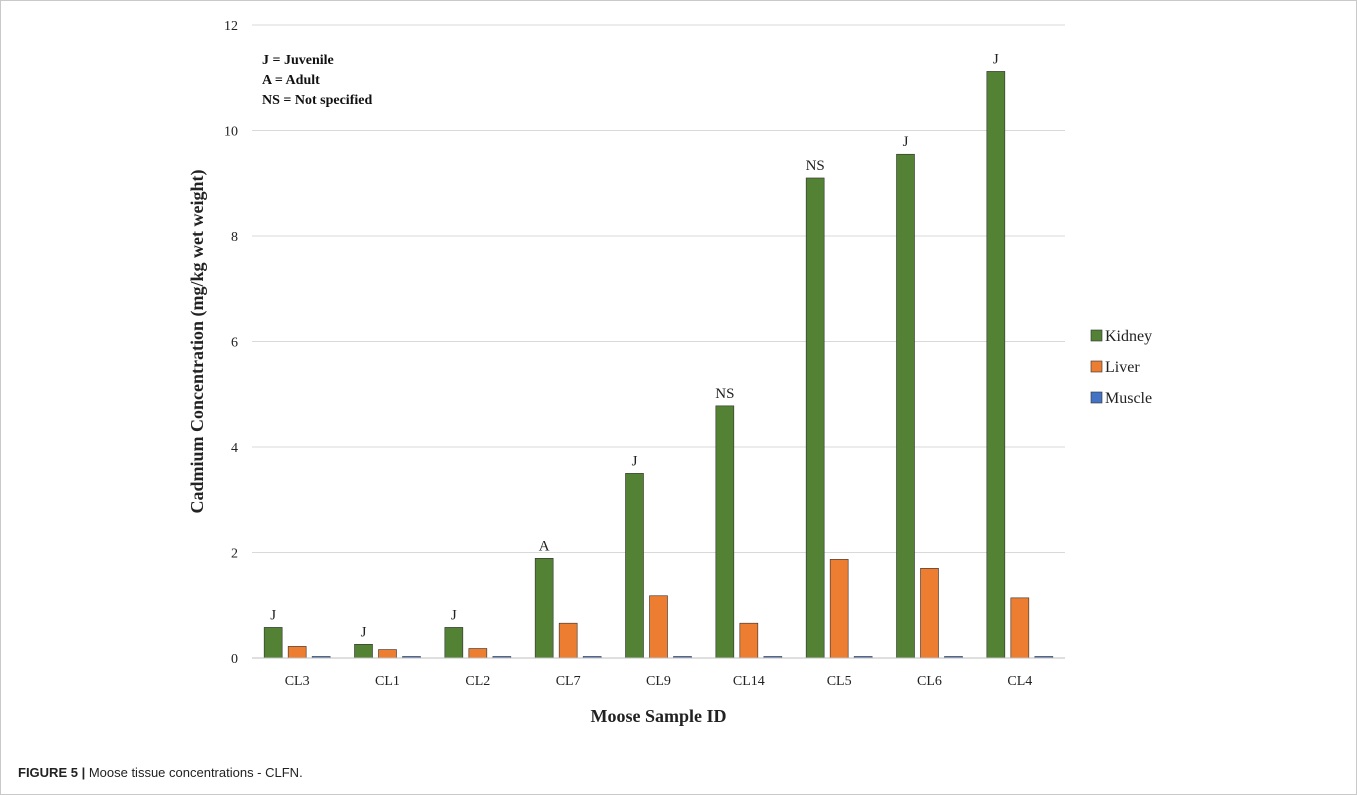 Image resolution: width=1357 pixels, height=795 pixels. I want to click on x-tick-label: CL2, so click(477, 681).